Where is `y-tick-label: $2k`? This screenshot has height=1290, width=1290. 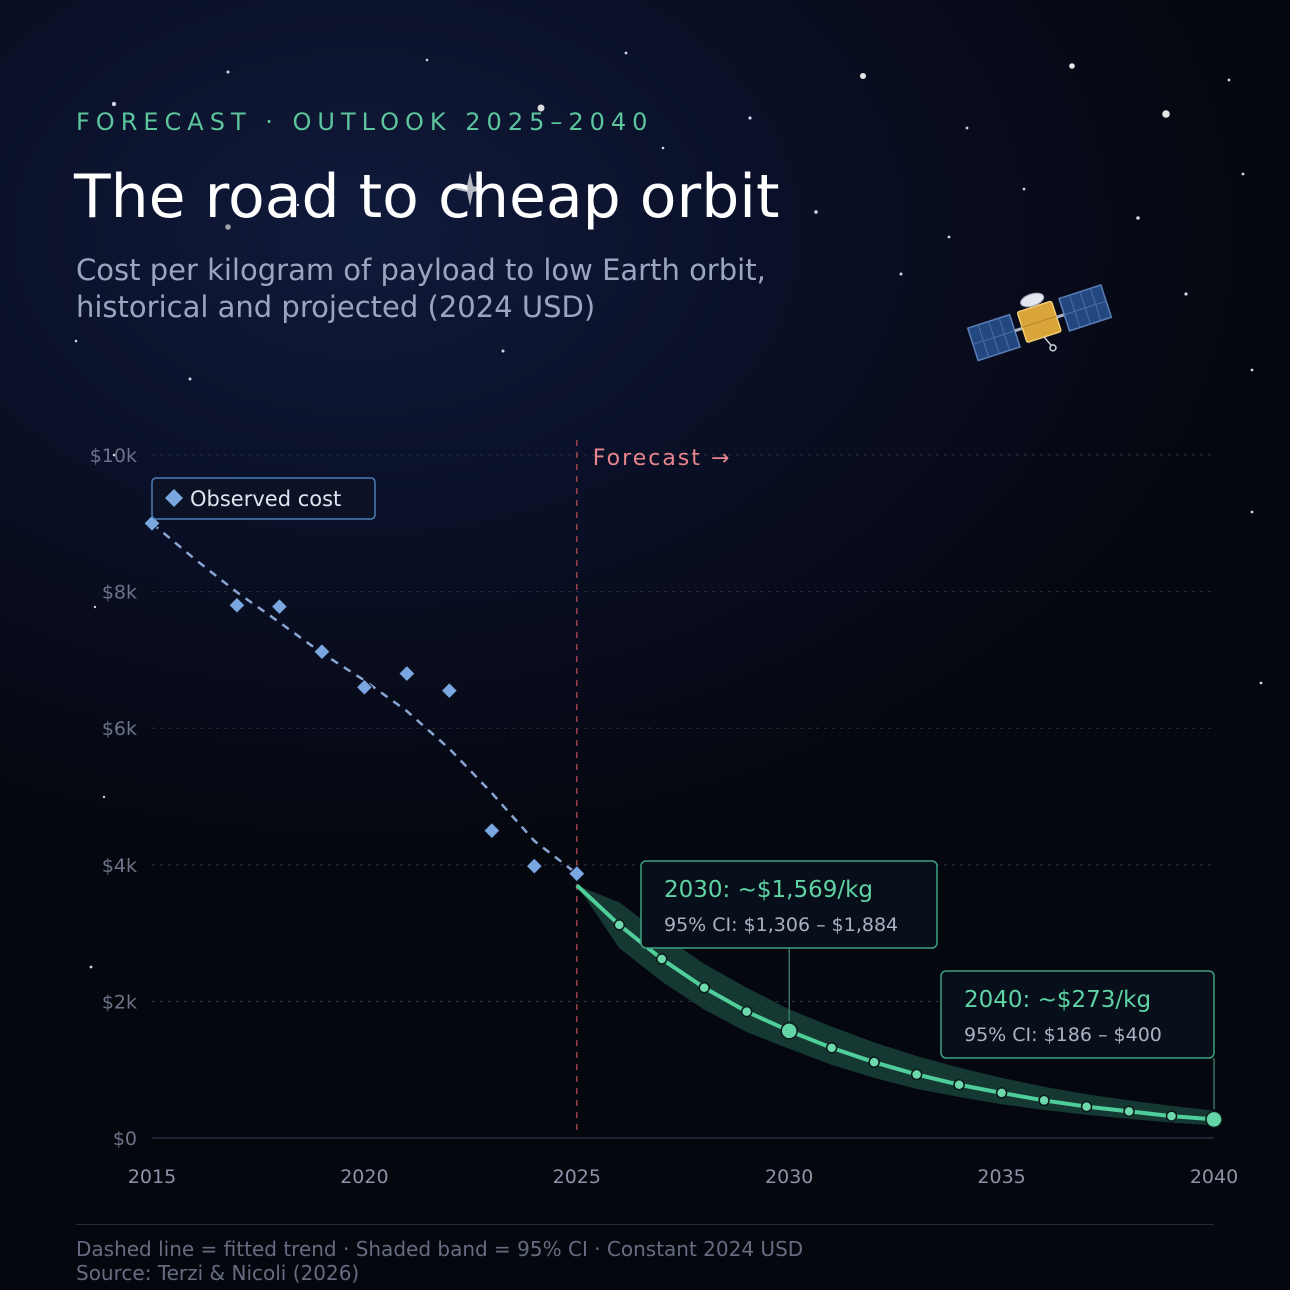 y-tick-label: $2k is located at coordinates (119, 1002).